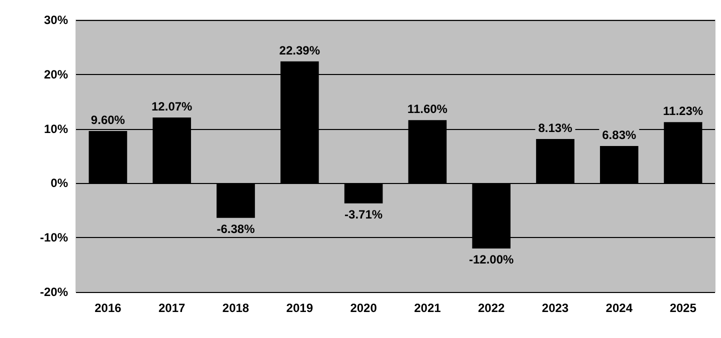 This screenshot has width=721, height=338. I want to click on x-tick-label: 2023, so click(555, 308).